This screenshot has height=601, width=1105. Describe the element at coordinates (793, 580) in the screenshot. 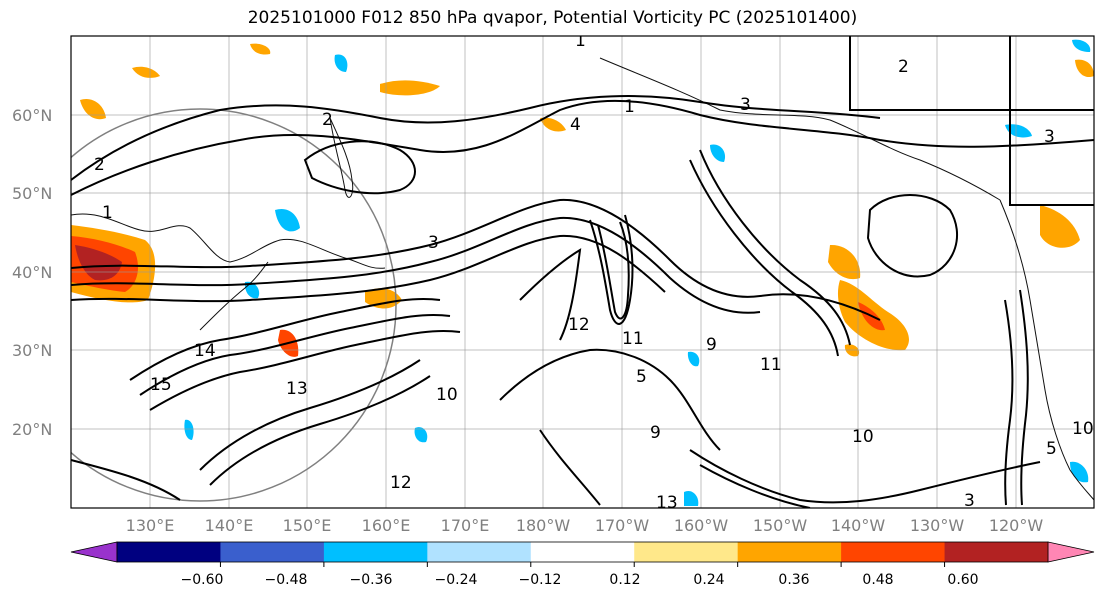

I see `colorbar-tick-label: 0.36` at that location.